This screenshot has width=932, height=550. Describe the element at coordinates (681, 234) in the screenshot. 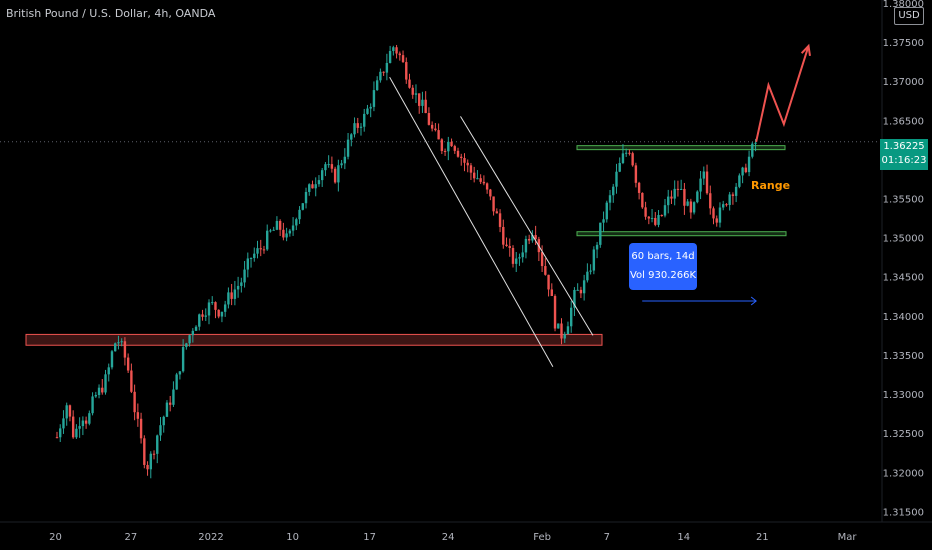

I see `range-bottom-line` at that location.